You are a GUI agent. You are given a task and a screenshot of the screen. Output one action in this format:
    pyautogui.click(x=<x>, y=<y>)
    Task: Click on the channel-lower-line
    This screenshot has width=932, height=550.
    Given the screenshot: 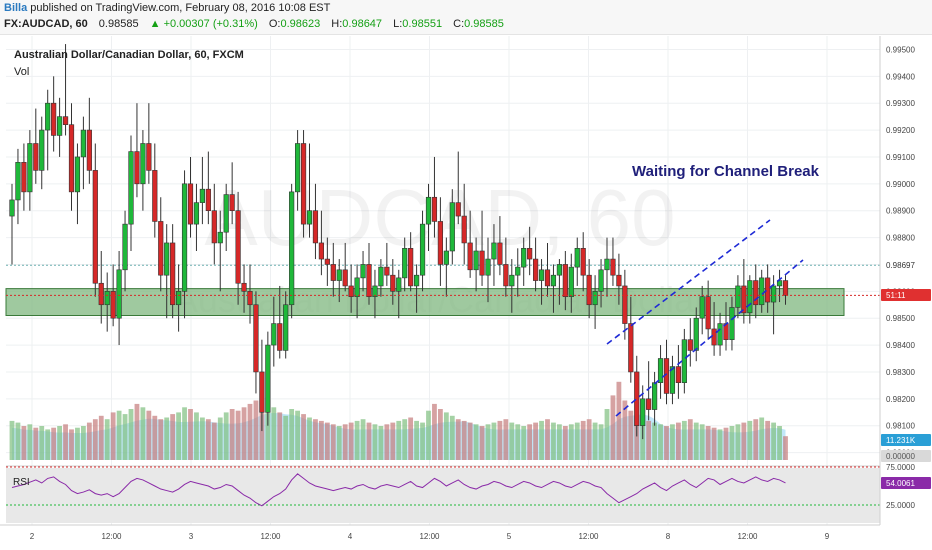 What is the action you would take?
    pyautogui.click(x=709, y=338)
    